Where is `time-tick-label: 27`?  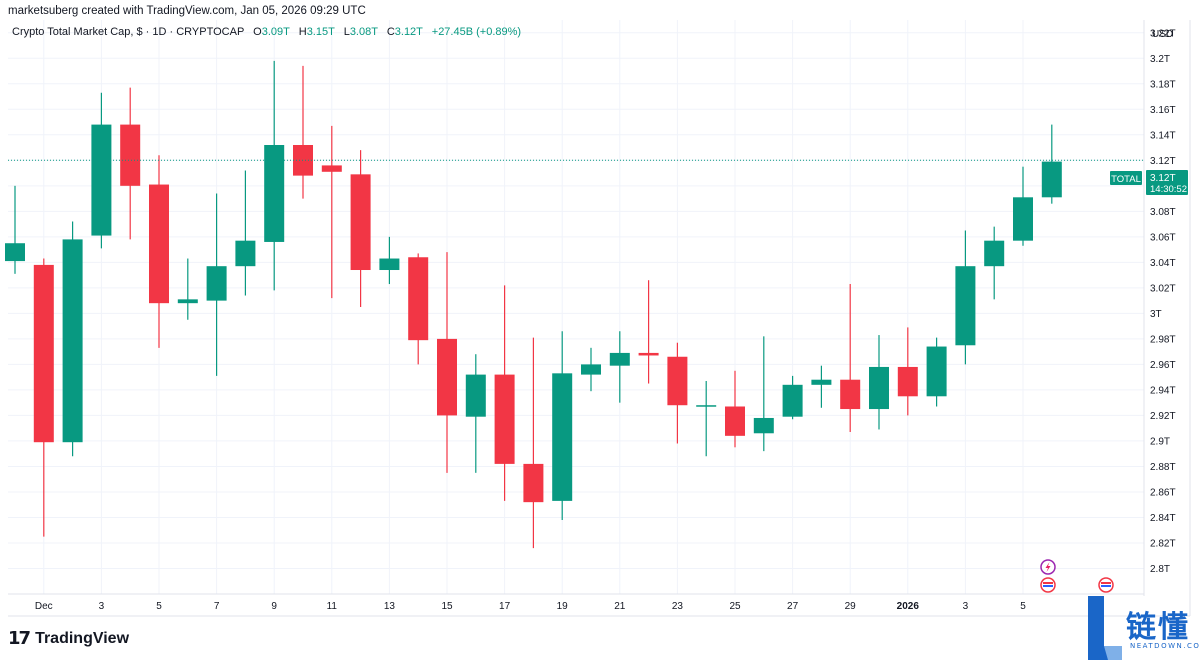
time-tick-label: 27 is located at coordinates (793, 606).